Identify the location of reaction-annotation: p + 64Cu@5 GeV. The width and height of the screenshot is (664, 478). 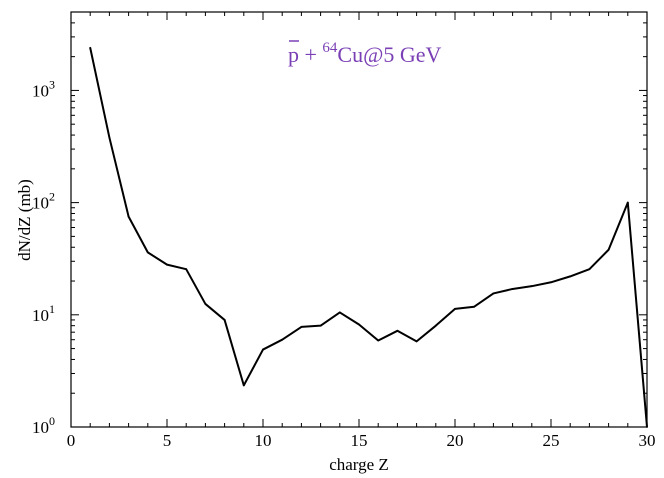
(365, 53).